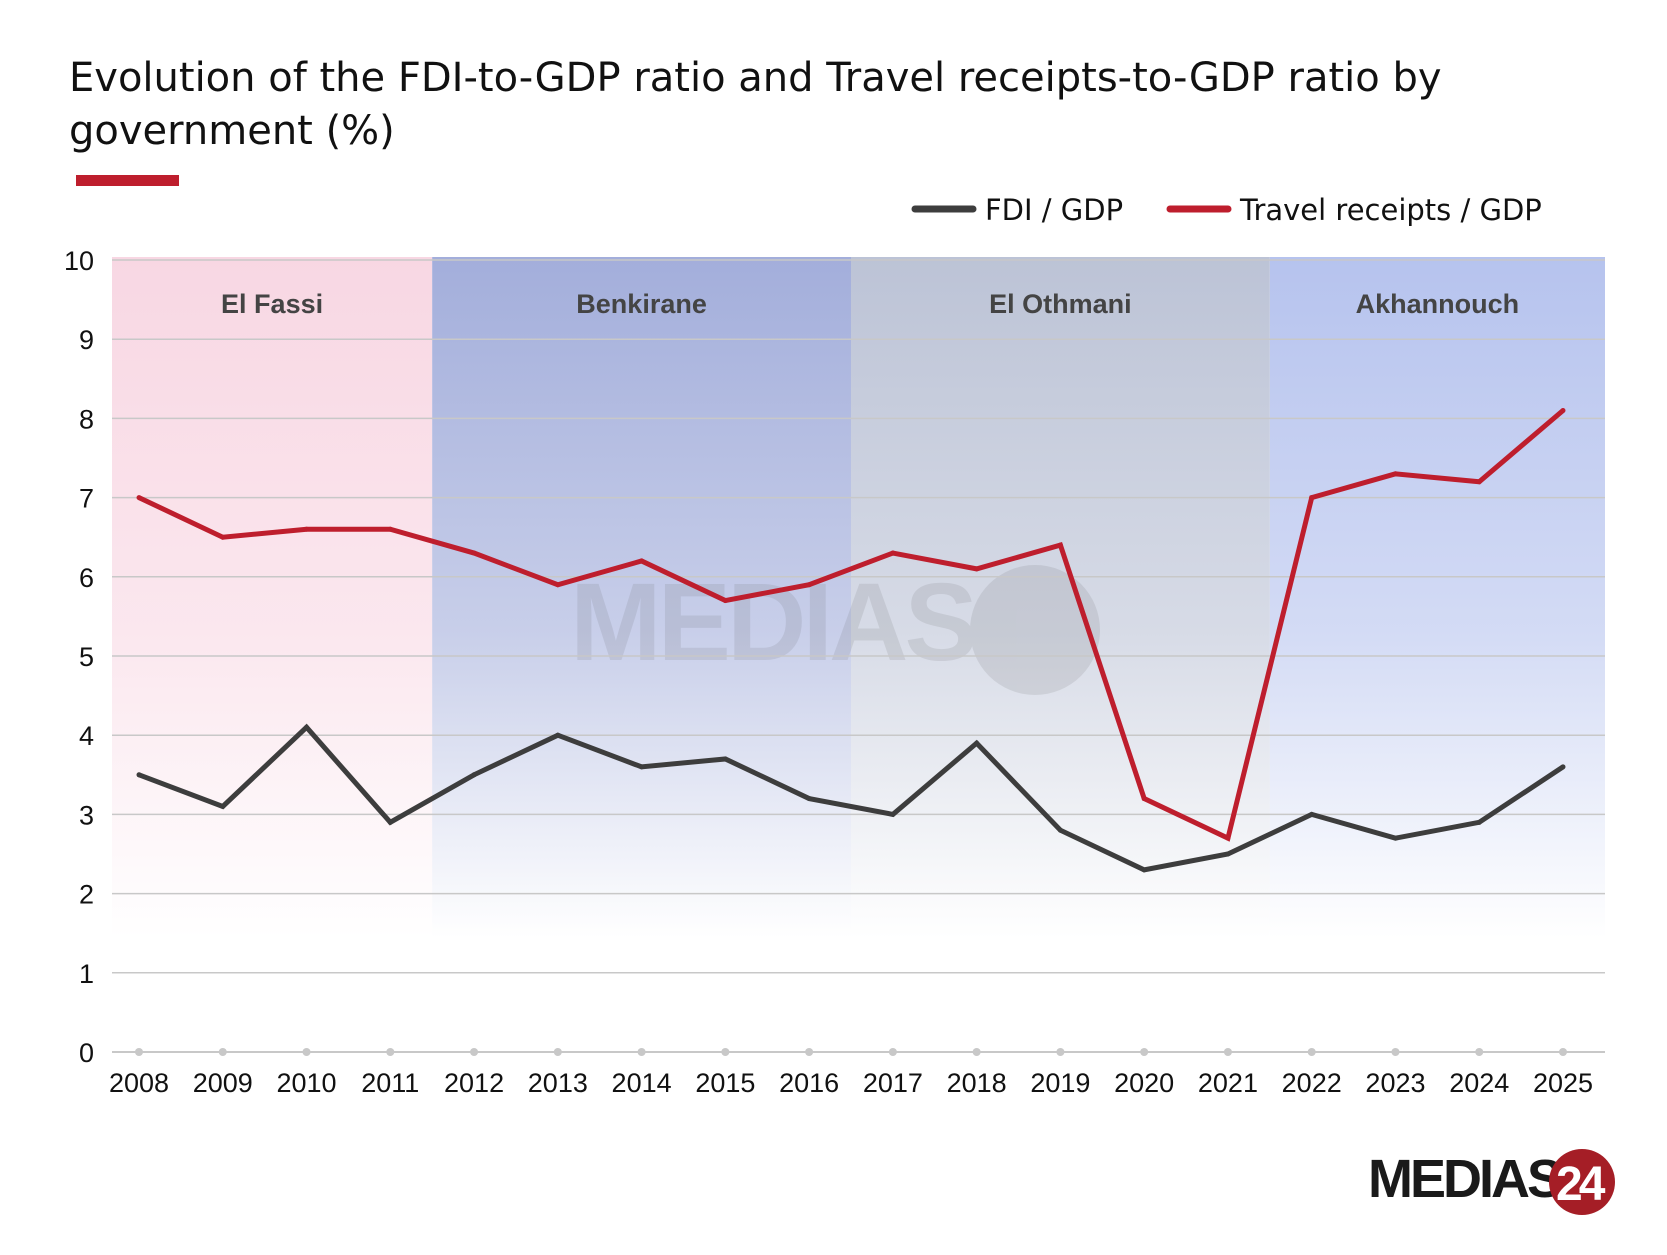 This screenshot has height=1255, width=1667. Describe the element at coordinates (851, 798) in the screenshot. I see `series-line-fdi` at that location.